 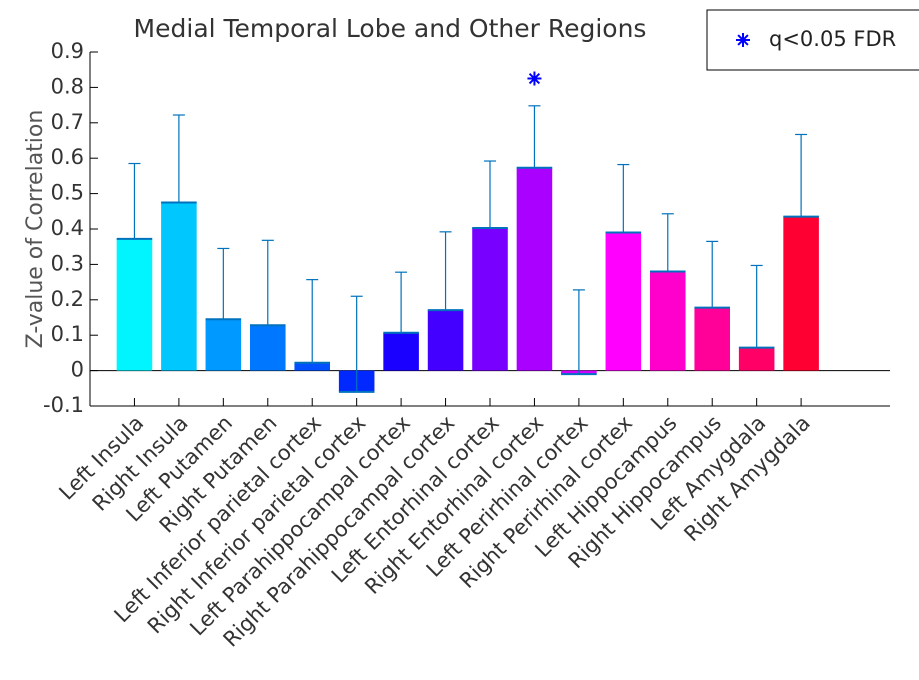 What do you see at coordinates (35, 229) in the screenshot?
I see `y-axis-label: Z-value of Correlation` at bounding box center [35, 229].